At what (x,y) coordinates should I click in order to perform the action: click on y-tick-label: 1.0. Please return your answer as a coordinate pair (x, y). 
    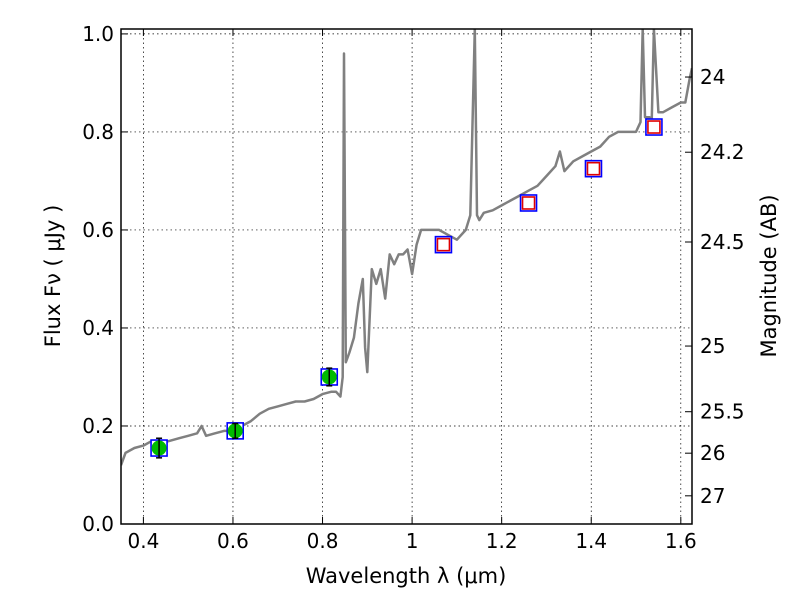
    Looking at the image, I should click on (98, 34).